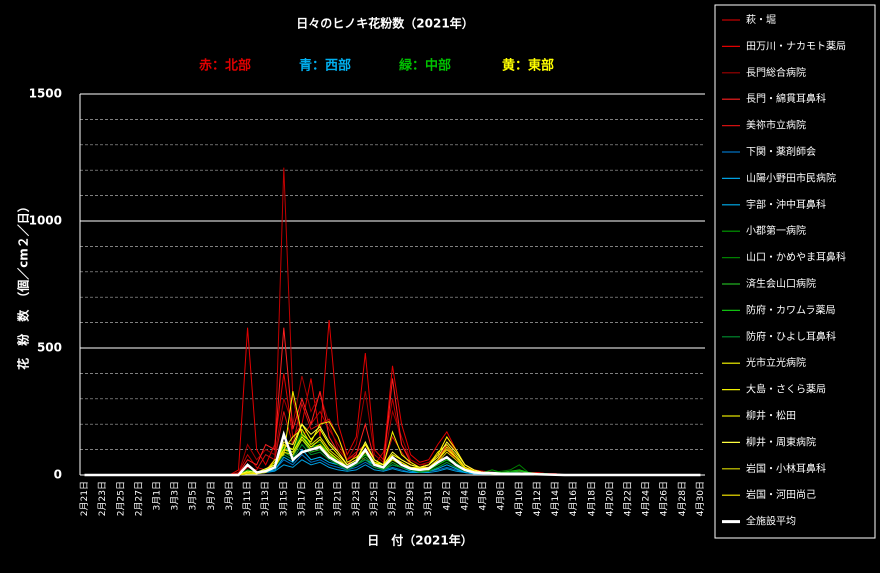 Image resolution: width=880 pixels, height=573 pixels. Describe the element at coordinates (45, 221) in the screenshot. I see `y-tick-label: 1000` at that location.